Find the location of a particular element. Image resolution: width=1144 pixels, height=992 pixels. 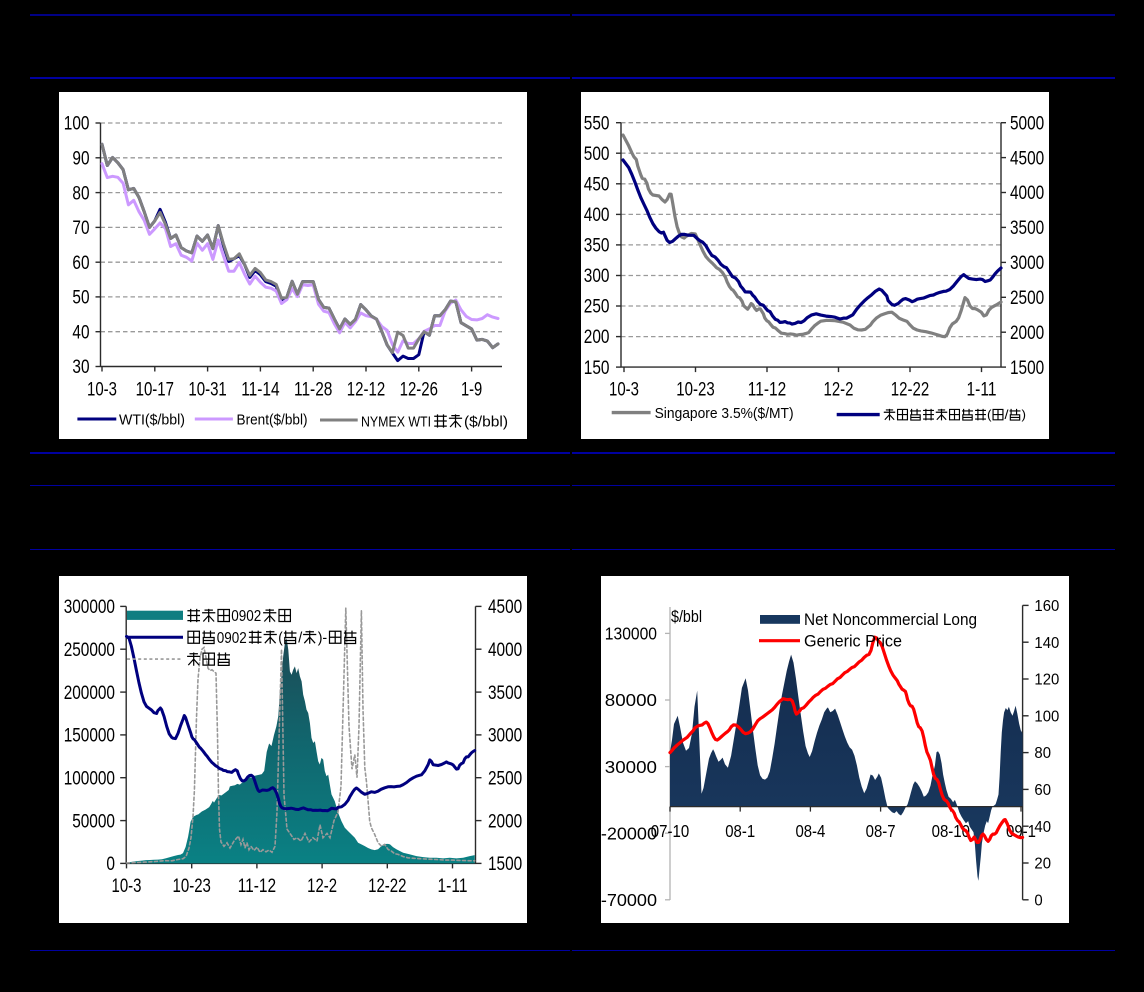

svg-text: $/bbl is located at coordinates (686, 616).